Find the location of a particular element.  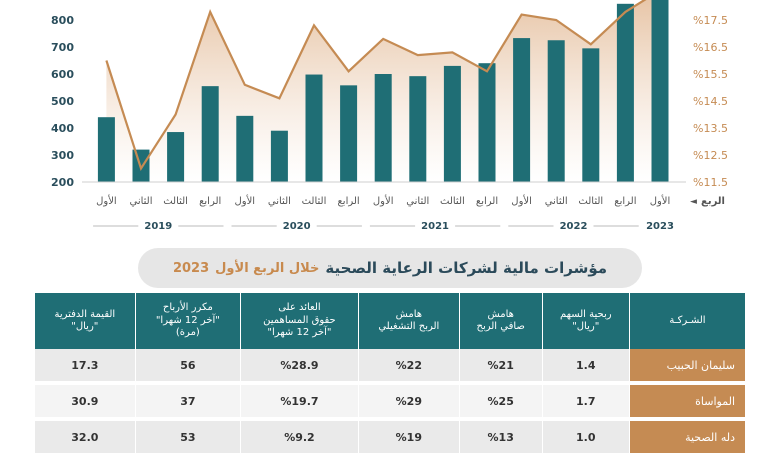

table-header-cell: مكرر الأرباح "آخر 12 شهرا" (مرة) is located at coordinates (188, 321).